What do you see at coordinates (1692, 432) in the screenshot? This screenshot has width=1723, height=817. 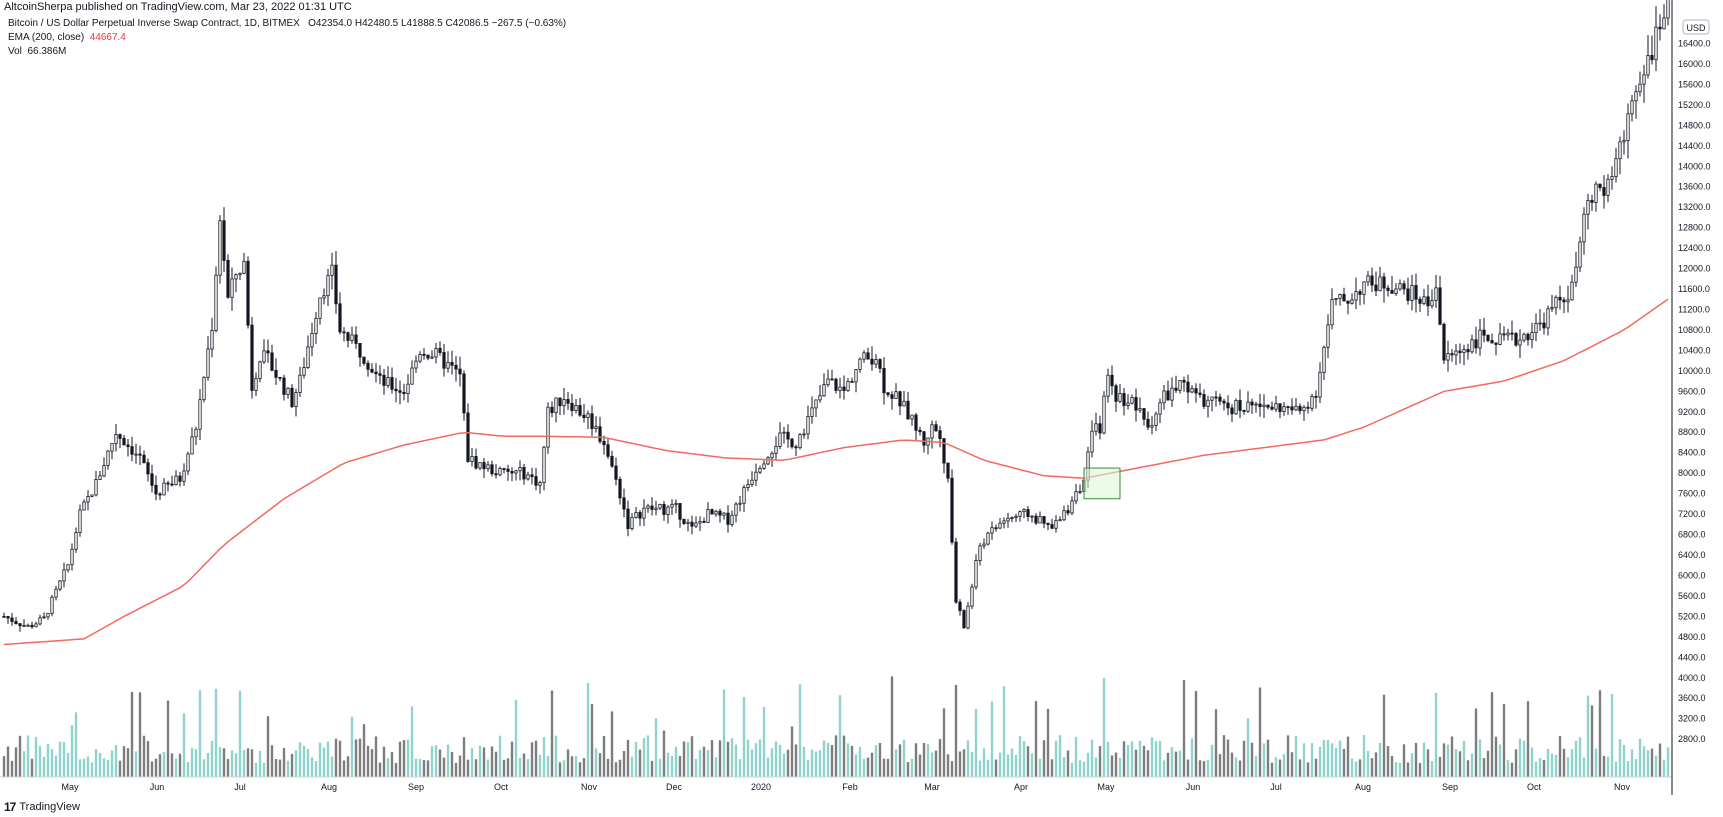 I see `price-tick-label: 8800.0` at bounding box center [1692, 432].